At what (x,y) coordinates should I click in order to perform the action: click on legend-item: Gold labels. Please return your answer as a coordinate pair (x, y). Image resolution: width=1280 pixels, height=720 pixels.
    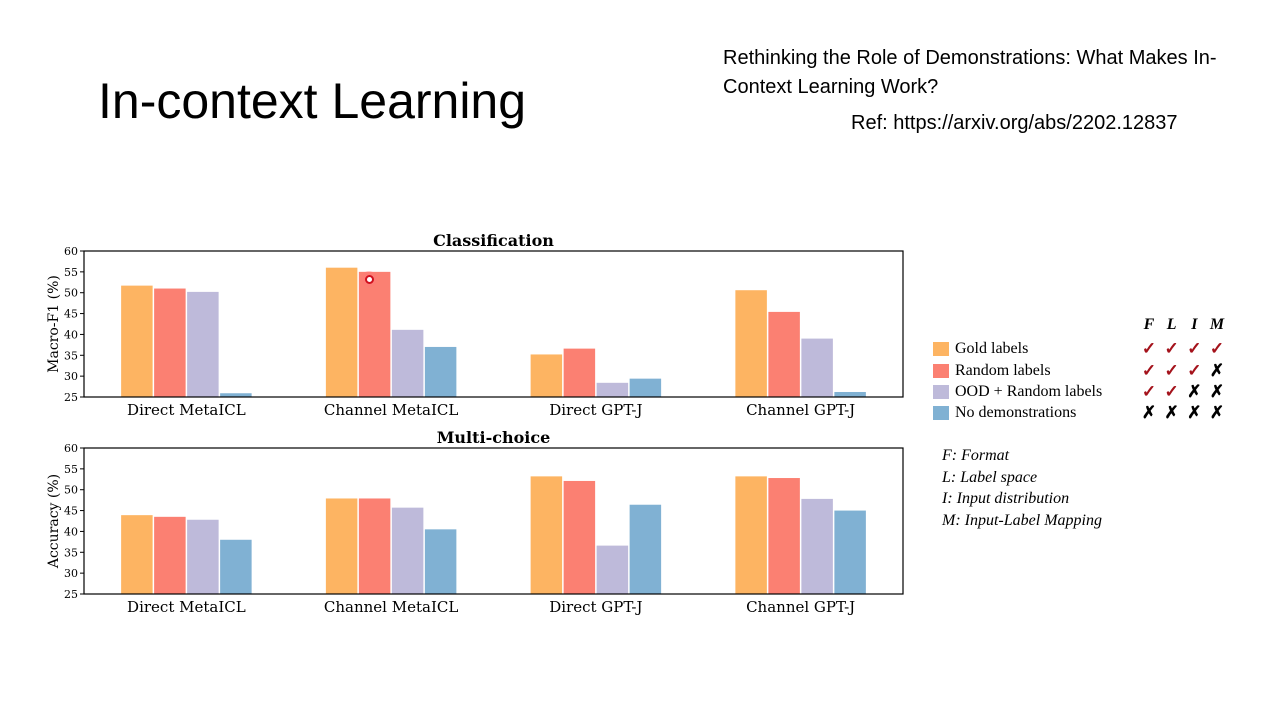
    Looking at the image, I should click on (980, 349).